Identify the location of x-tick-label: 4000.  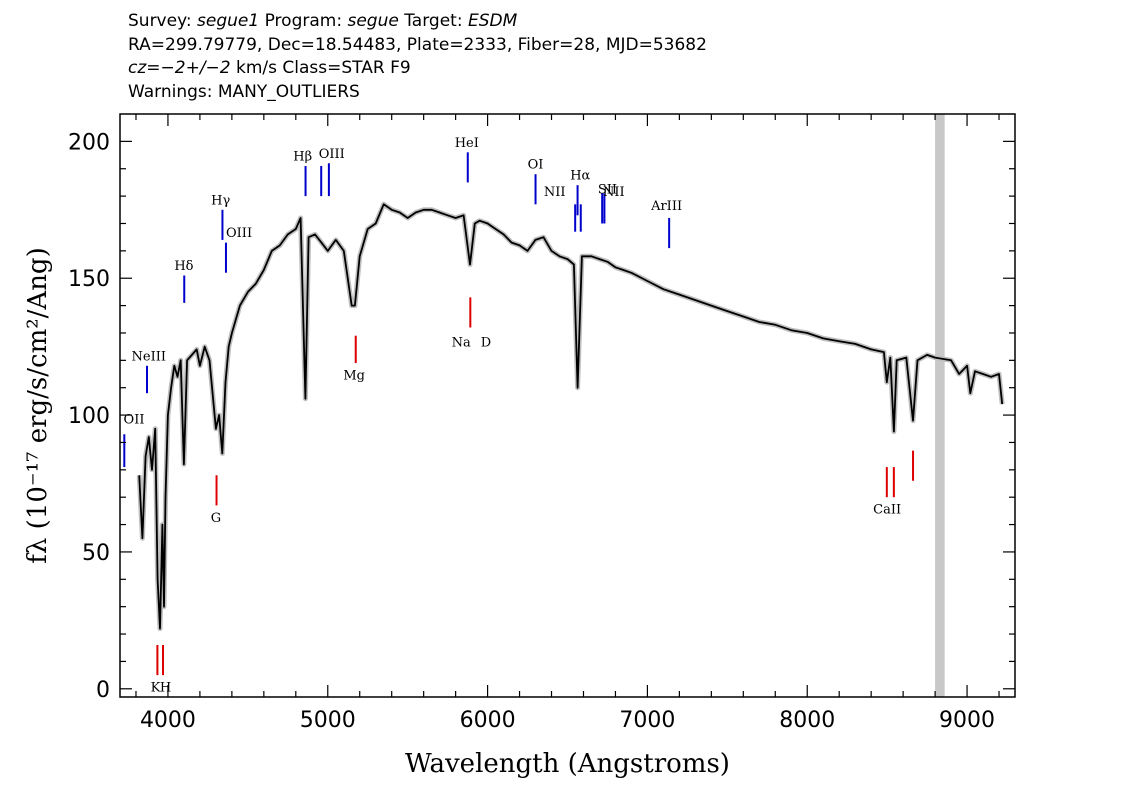
(168, 720).